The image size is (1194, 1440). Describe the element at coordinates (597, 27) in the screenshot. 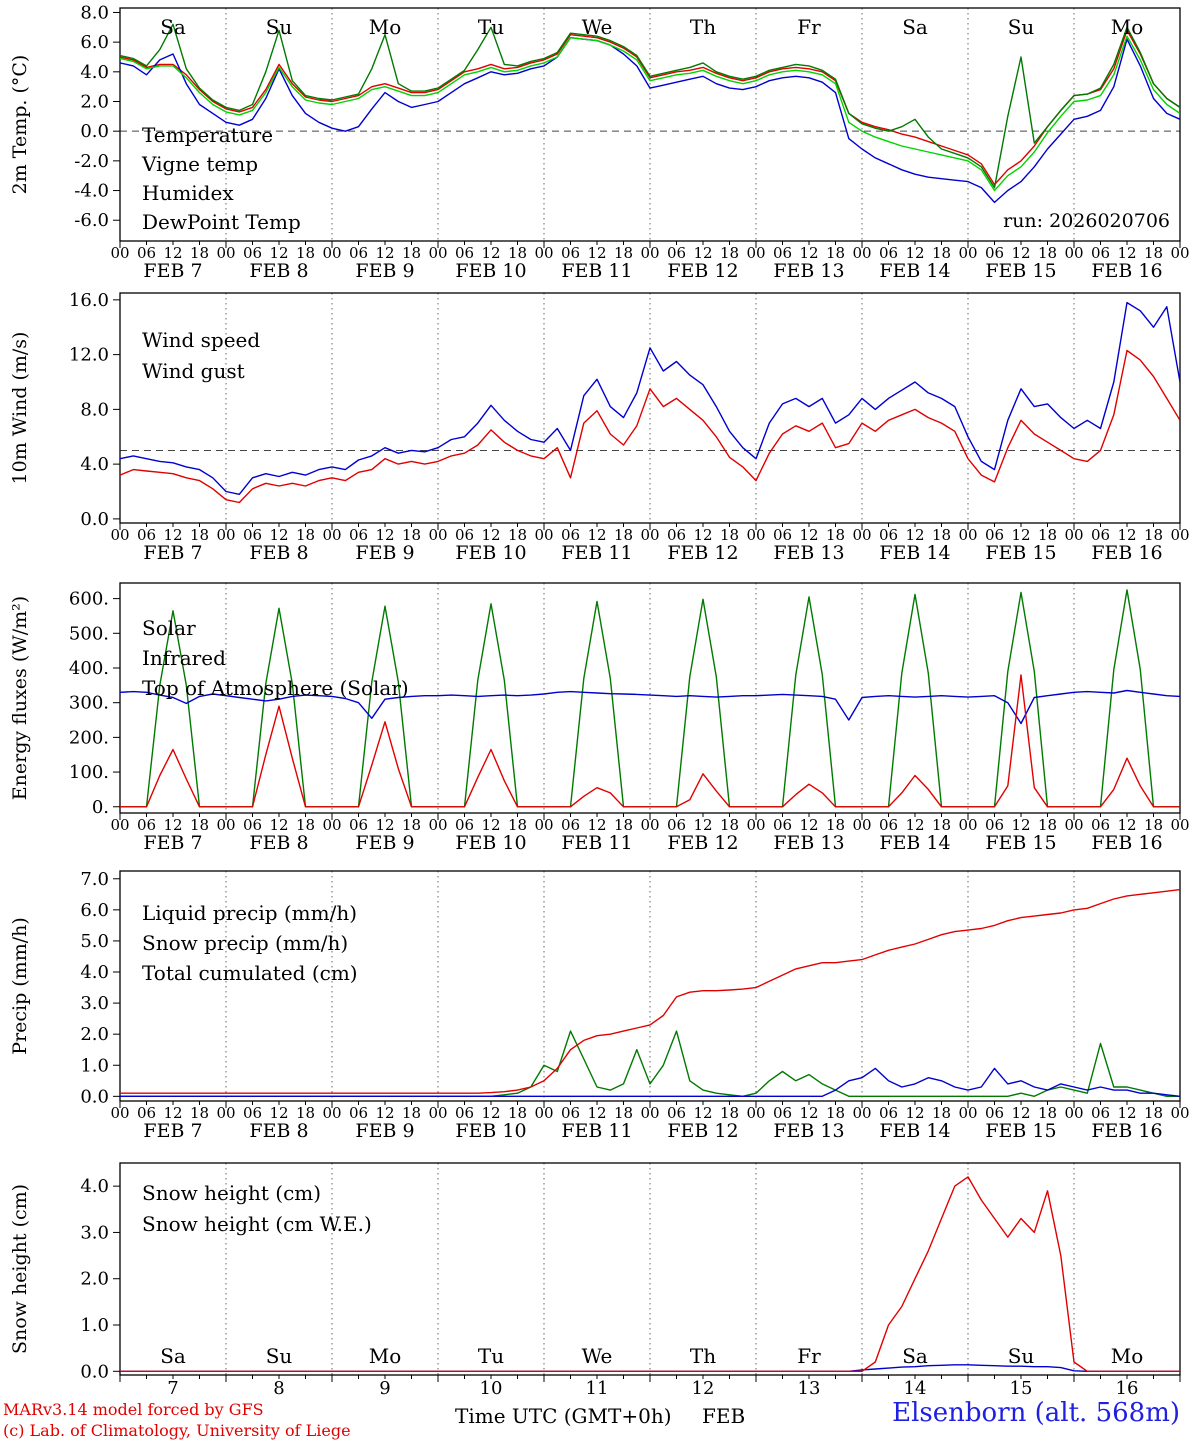

I see `day-of-week-label: We` at that location.